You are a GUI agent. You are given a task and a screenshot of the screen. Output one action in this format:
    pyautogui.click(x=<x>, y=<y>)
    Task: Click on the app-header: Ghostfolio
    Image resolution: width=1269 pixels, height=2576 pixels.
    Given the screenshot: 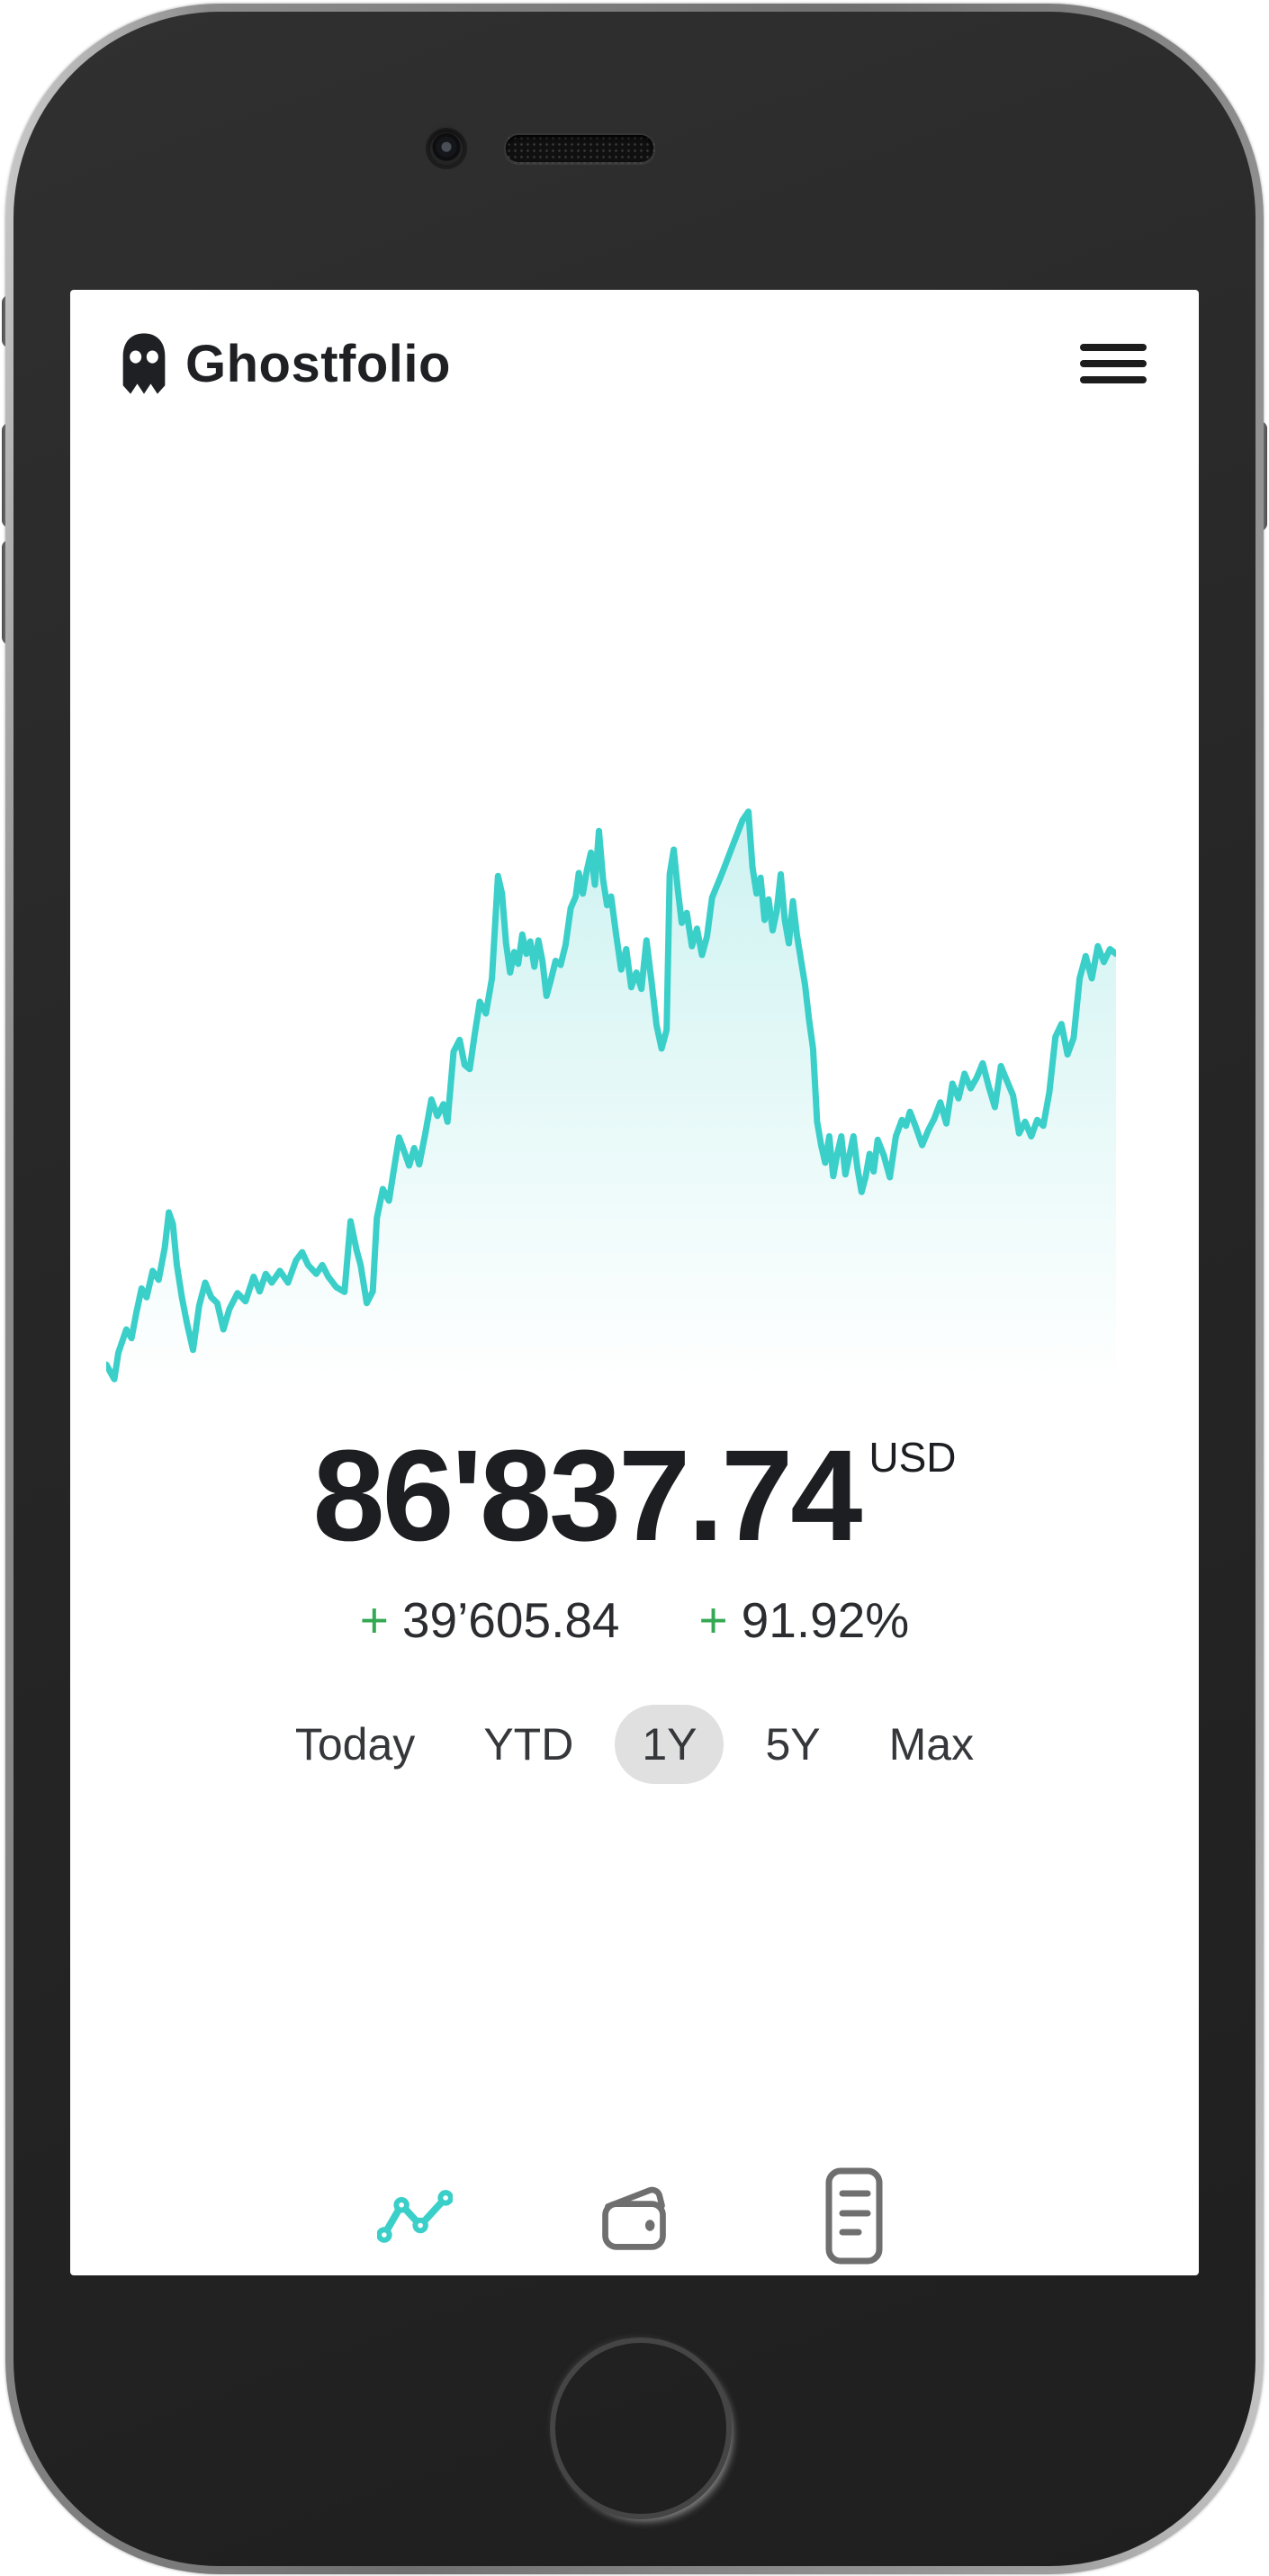 What is the action you would take?
    pyautogui.click(x=285, y=363)
    